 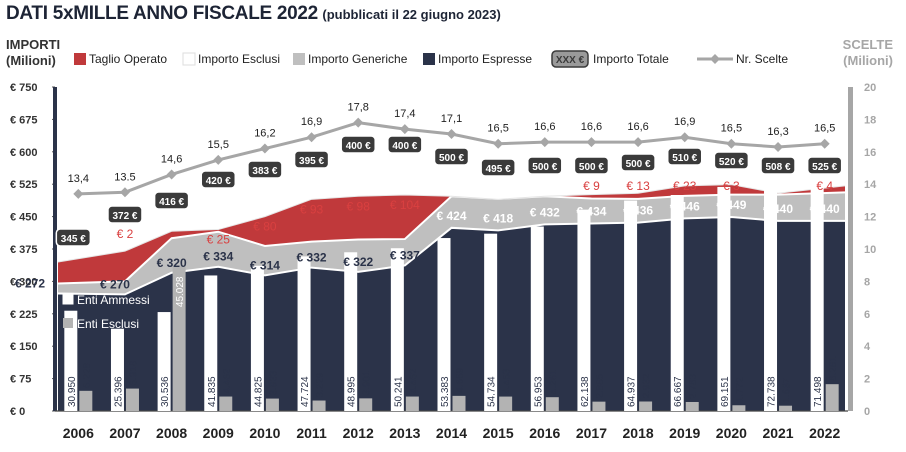 I want to click on bar-label-ammessi: 25.396, so click(x=118, y=391).